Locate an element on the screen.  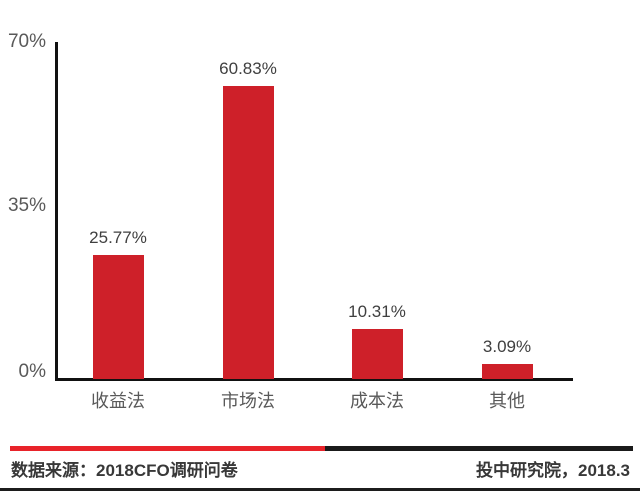
bar-value-label: 10.31% is located at coordinates (377, 311).